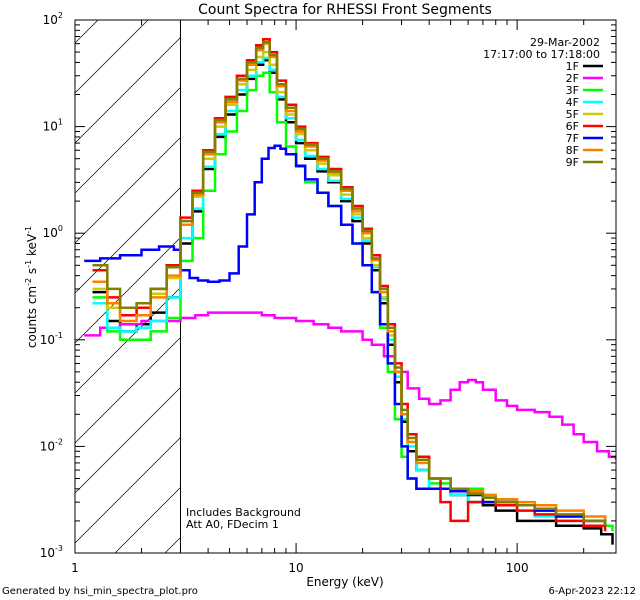 The image size is (640, 600). Describe the element at coordinates (59, 548) in the screenshot. I see `y-tick-exponent: -3` at that location.